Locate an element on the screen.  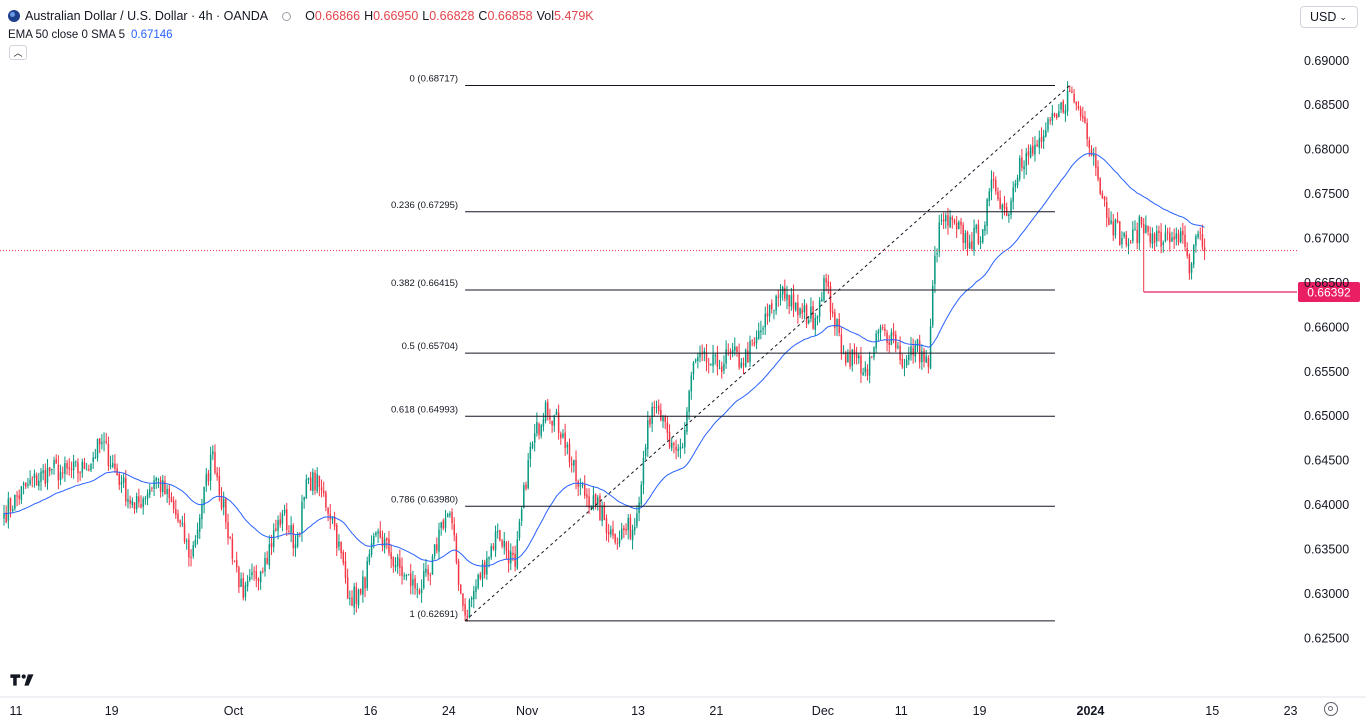
tradingview-logo-icon is located at coordinates (23, 680).